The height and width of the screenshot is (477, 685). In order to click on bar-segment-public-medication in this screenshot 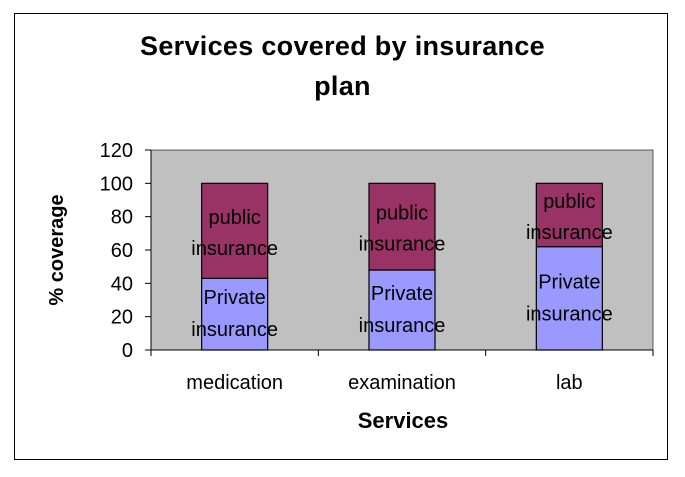, I will do `click(235, 230)`.